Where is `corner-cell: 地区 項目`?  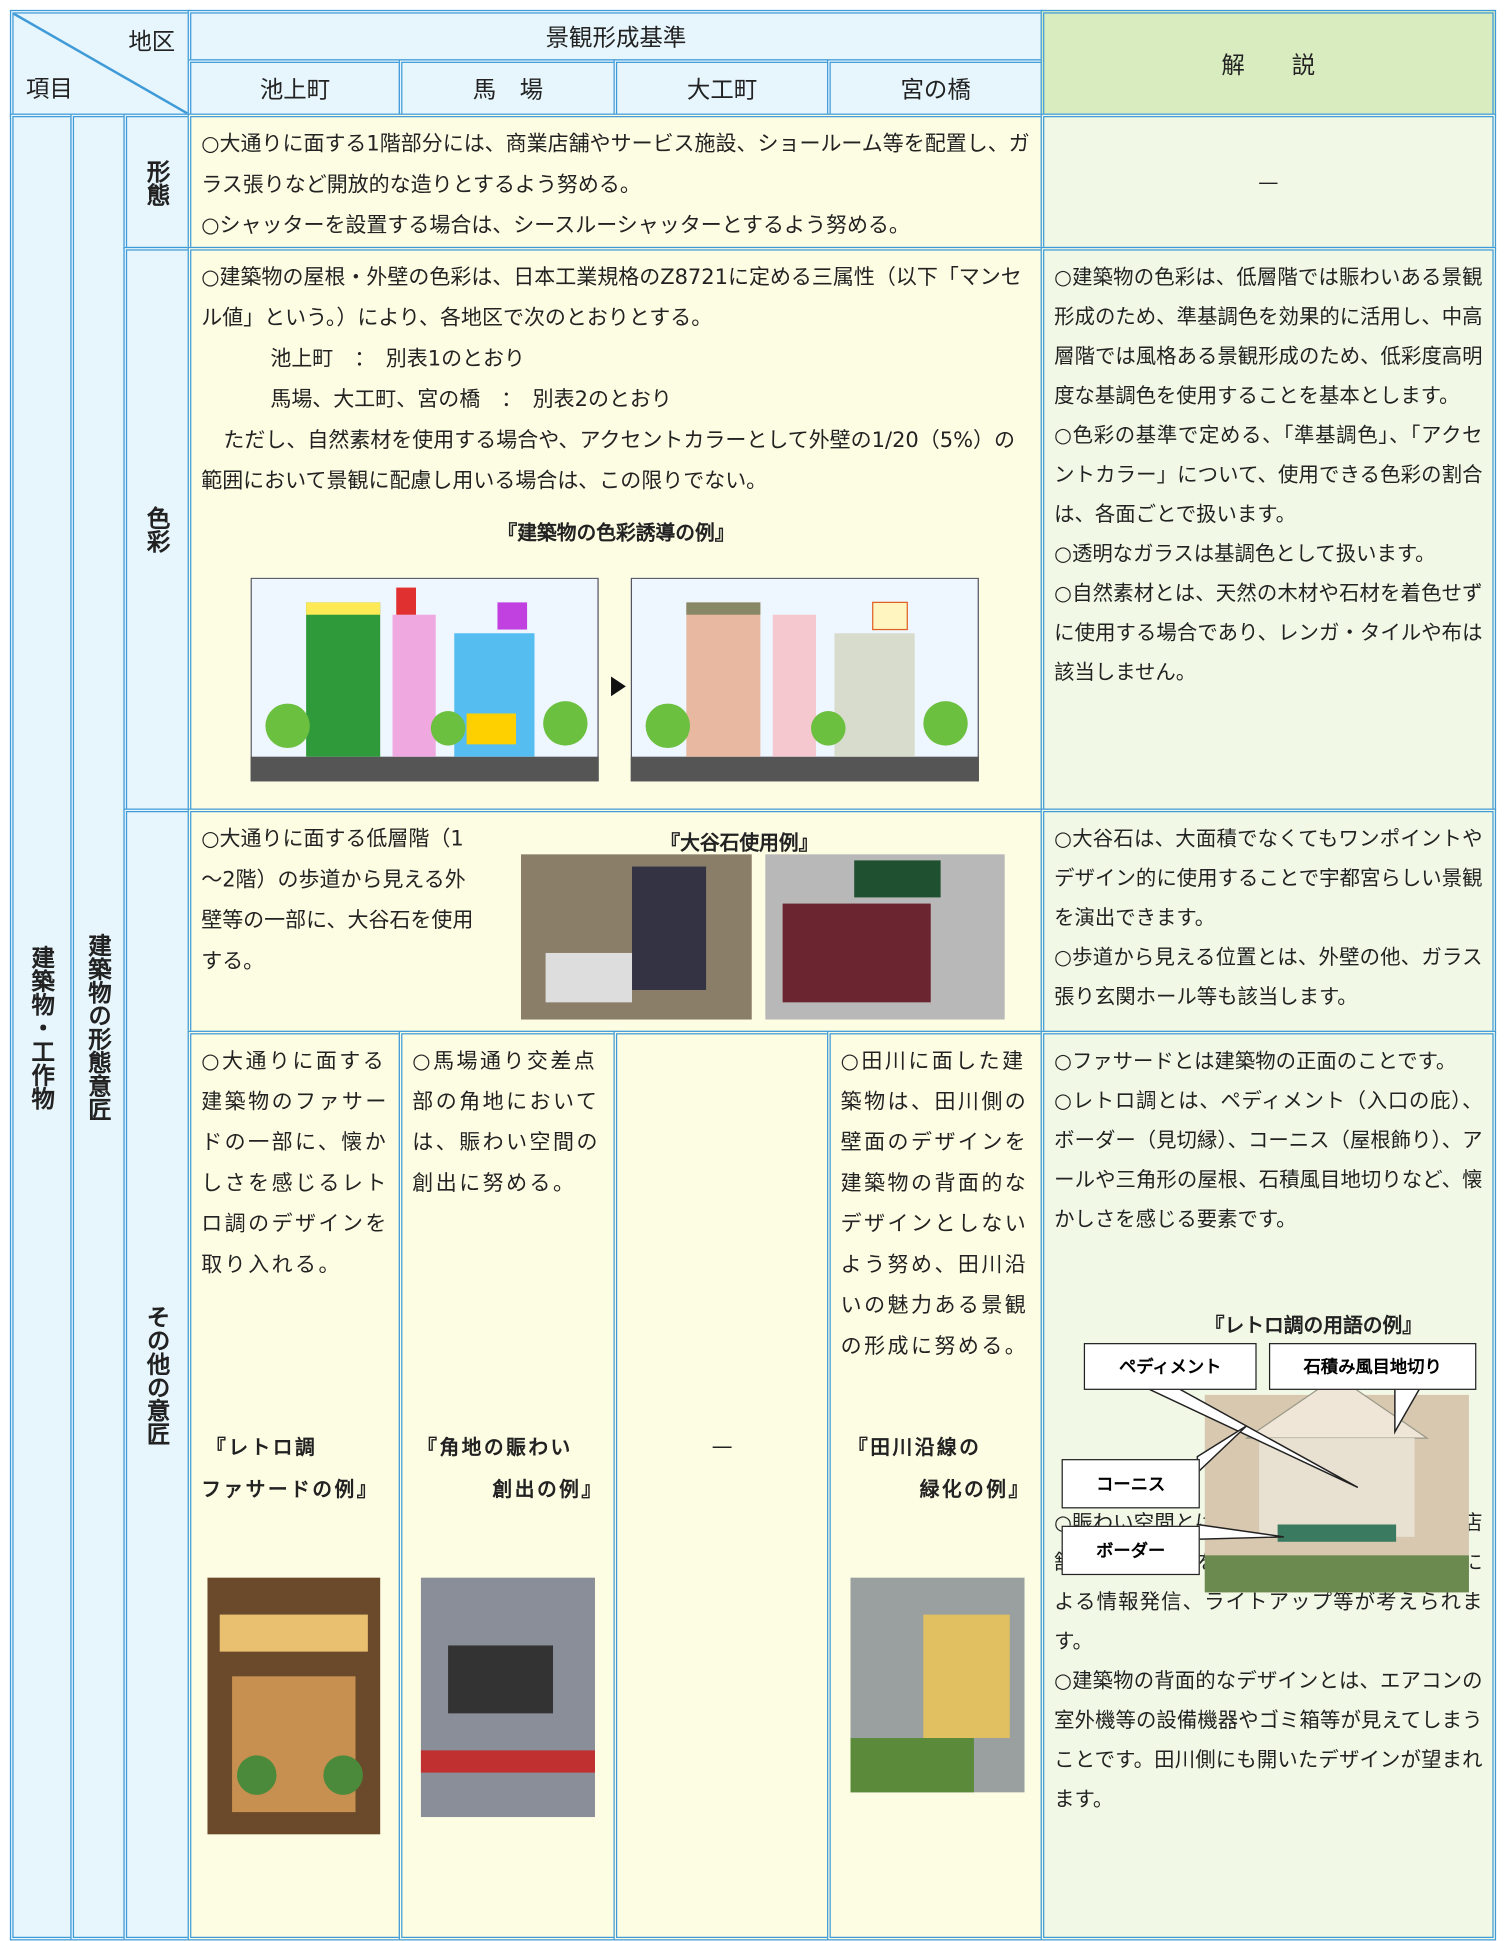
corner-cell: 地区 項目 is located at coordinates (100, 63).